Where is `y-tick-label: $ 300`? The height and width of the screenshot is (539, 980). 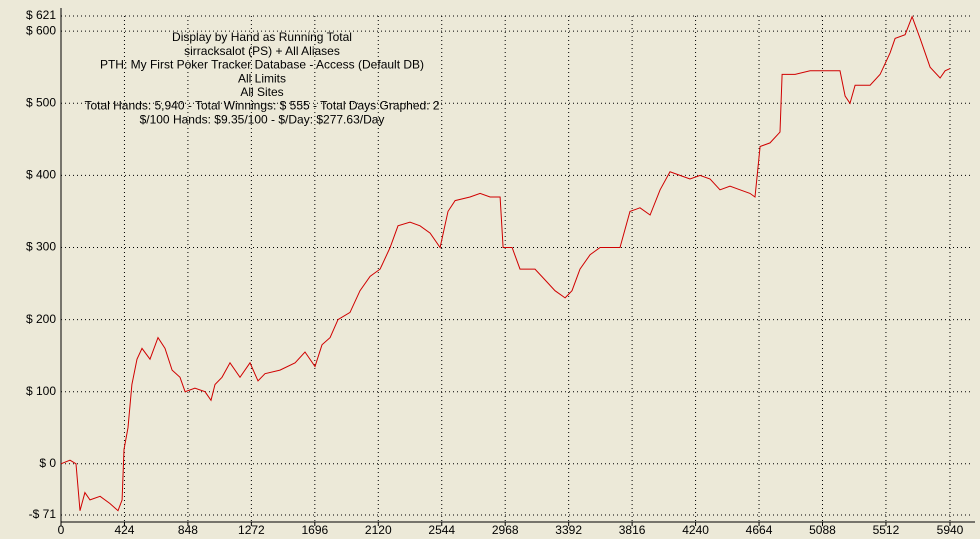 y-tick-label: $ 300 is located at coordinates (41, 247).